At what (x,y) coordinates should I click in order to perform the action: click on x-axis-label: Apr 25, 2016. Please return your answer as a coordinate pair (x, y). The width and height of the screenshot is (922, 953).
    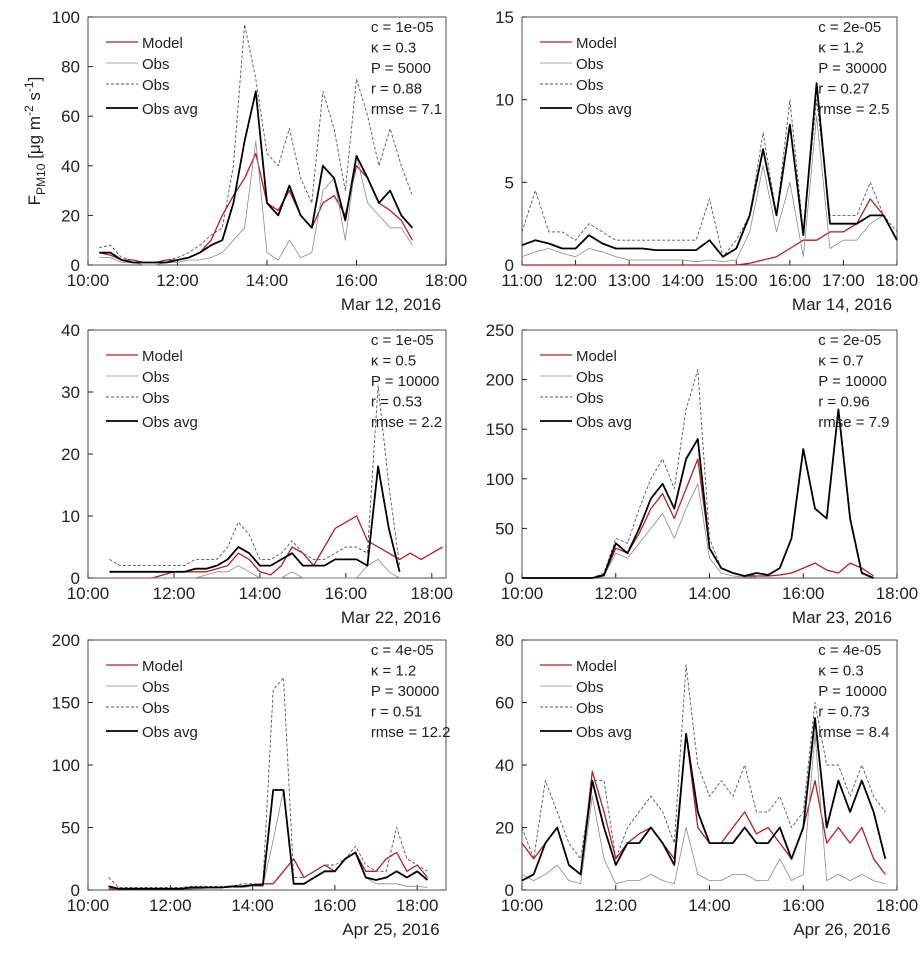
    Looking at the image, I should click on (390, 929).